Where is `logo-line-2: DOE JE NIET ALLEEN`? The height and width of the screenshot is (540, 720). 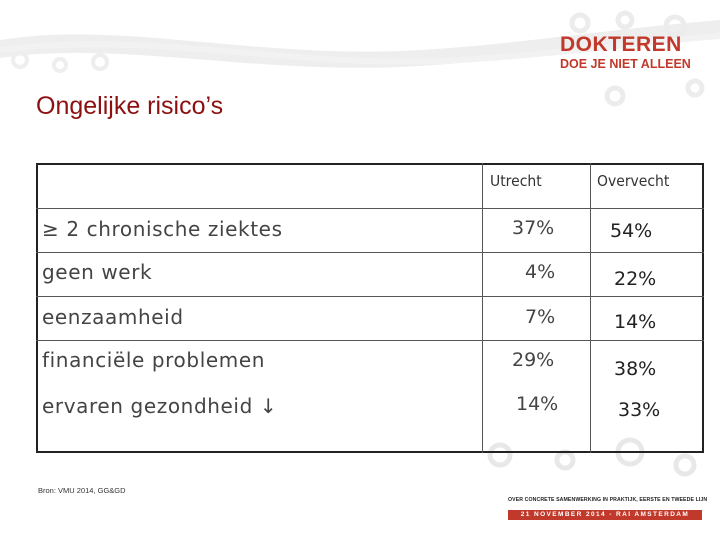
logo-line-2: DOE JE NIET ALLEEN is located at coordinates (625, 64).